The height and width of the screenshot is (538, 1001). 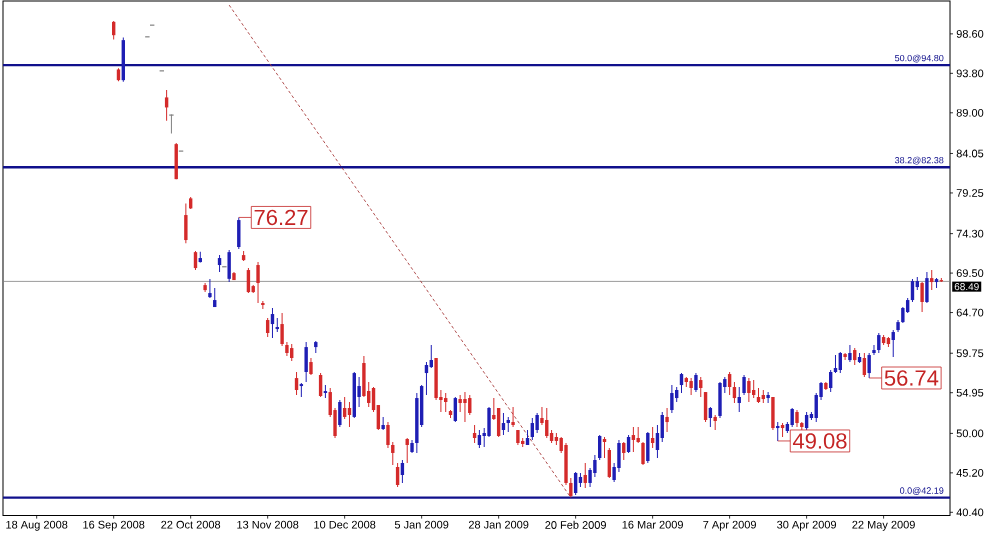 What do you see at coordinates (652, 524) in the screenshot?
I see `x-tick-label: 16 Mar 2009` at bounding box center [652, 524].